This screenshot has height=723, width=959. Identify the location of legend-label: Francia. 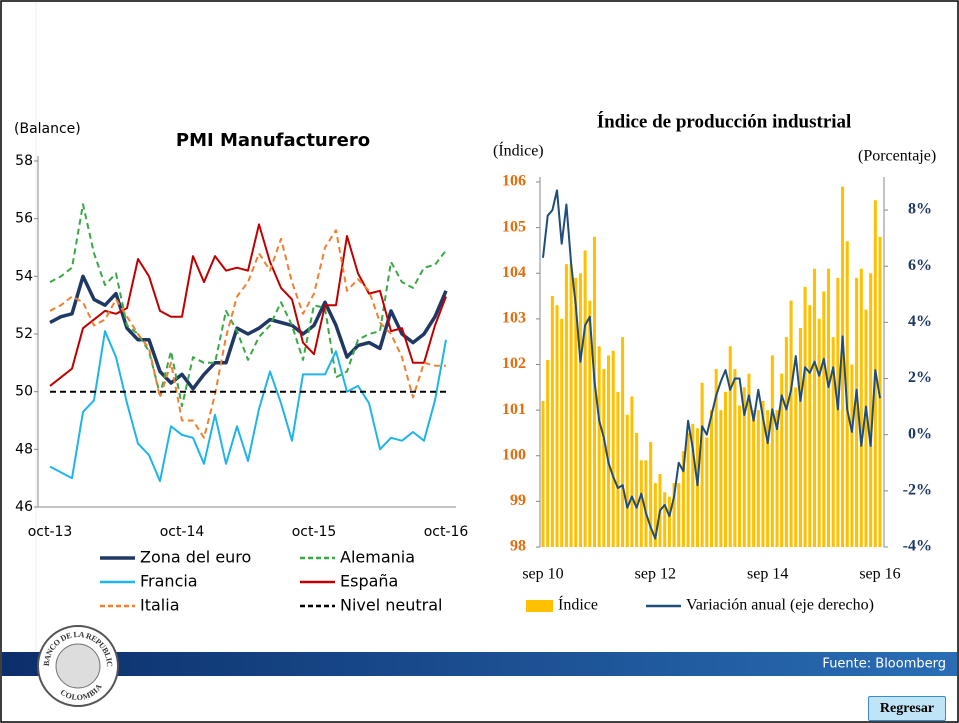
(169, 581).